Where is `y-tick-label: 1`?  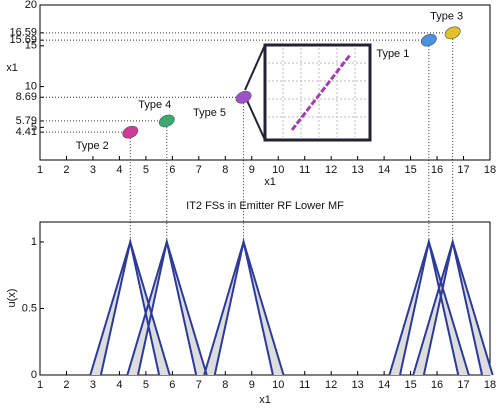 y-tick-label: 1 is located at coordinates (34, 242).